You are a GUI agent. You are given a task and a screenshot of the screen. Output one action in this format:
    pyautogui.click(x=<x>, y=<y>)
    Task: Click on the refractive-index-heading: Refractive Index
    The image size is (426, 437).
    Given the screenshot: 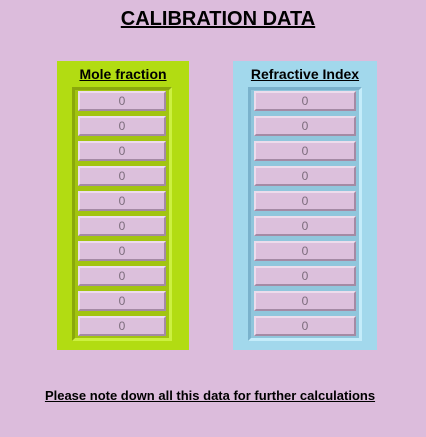 What is the action you would take?
    pyautogui.click(x=305, y=74)
    